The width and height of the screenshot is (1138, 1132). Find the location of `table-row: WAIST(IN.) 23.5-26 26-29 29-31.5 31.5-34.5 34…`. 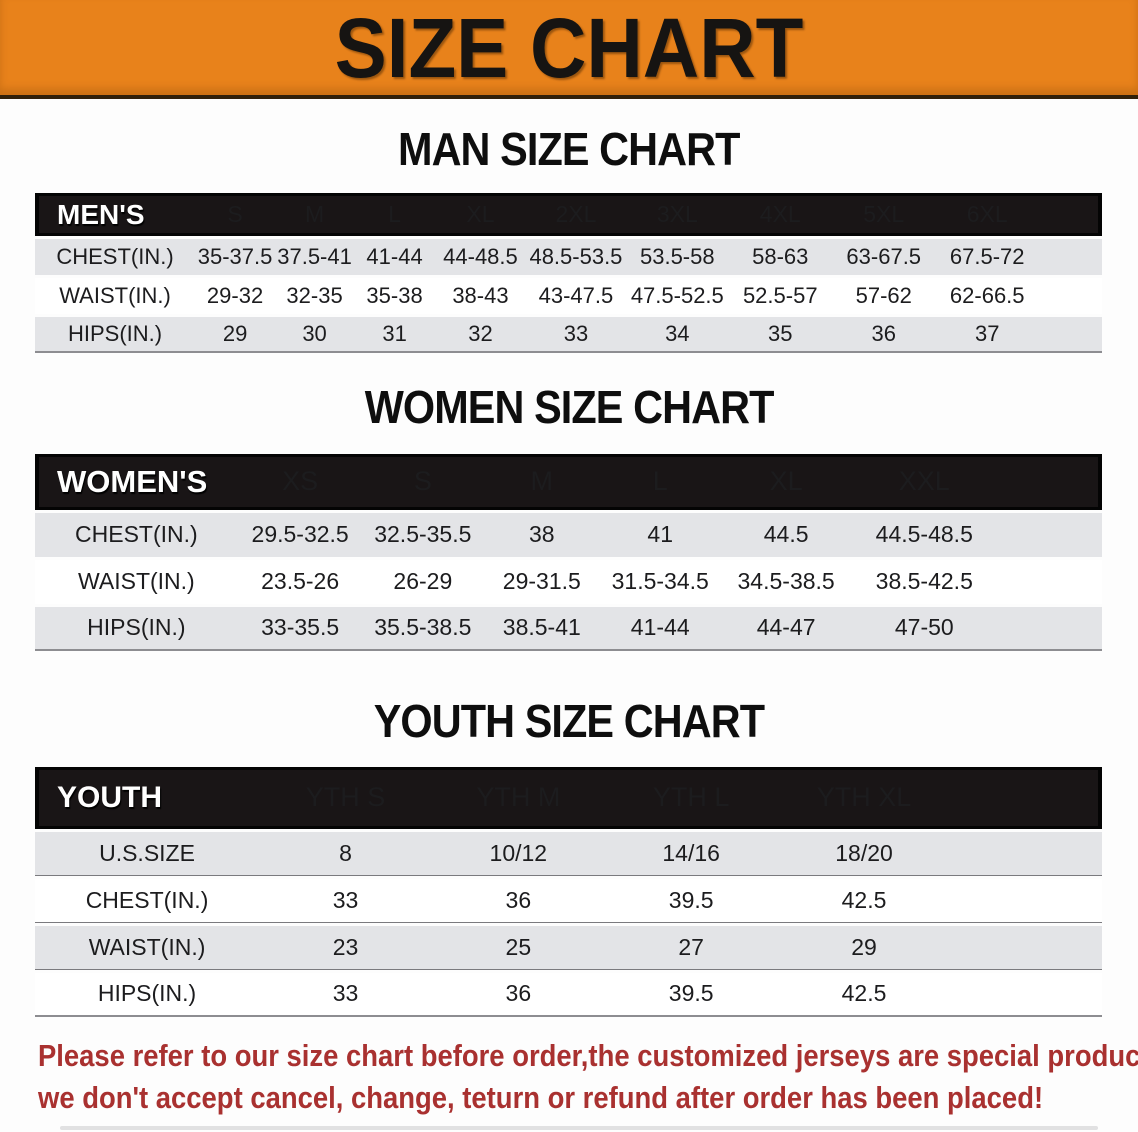

table-row: WAIST(IN.) 23.5-26 26-29 29-31.5 31.5-34.5 34… is located at coordinates (568, 581).